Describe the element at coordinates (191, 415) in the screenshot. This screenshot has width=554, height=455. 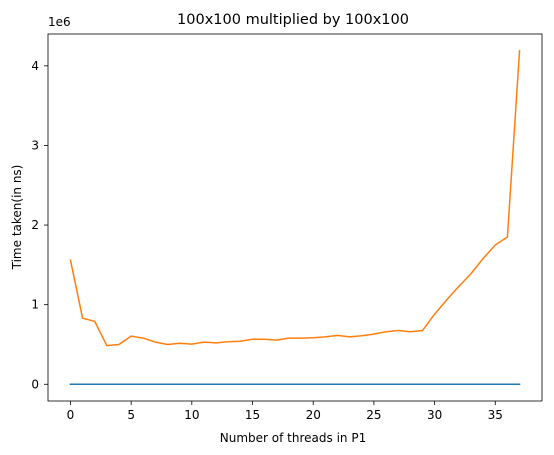
I see `x-tick-label: 10` at that location.